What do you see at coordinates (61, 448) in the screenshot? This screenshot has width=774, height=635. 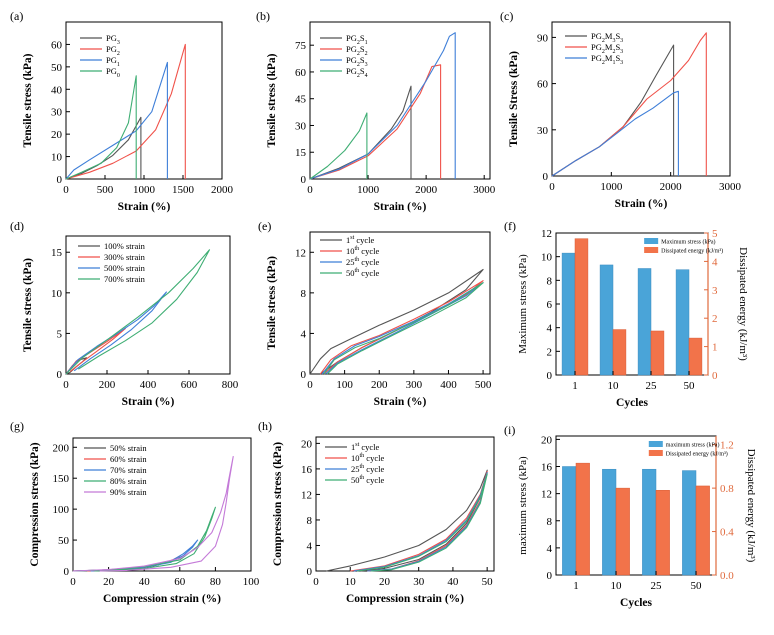 I see `y-tick-label: 200` at bounding box center [61, 448].